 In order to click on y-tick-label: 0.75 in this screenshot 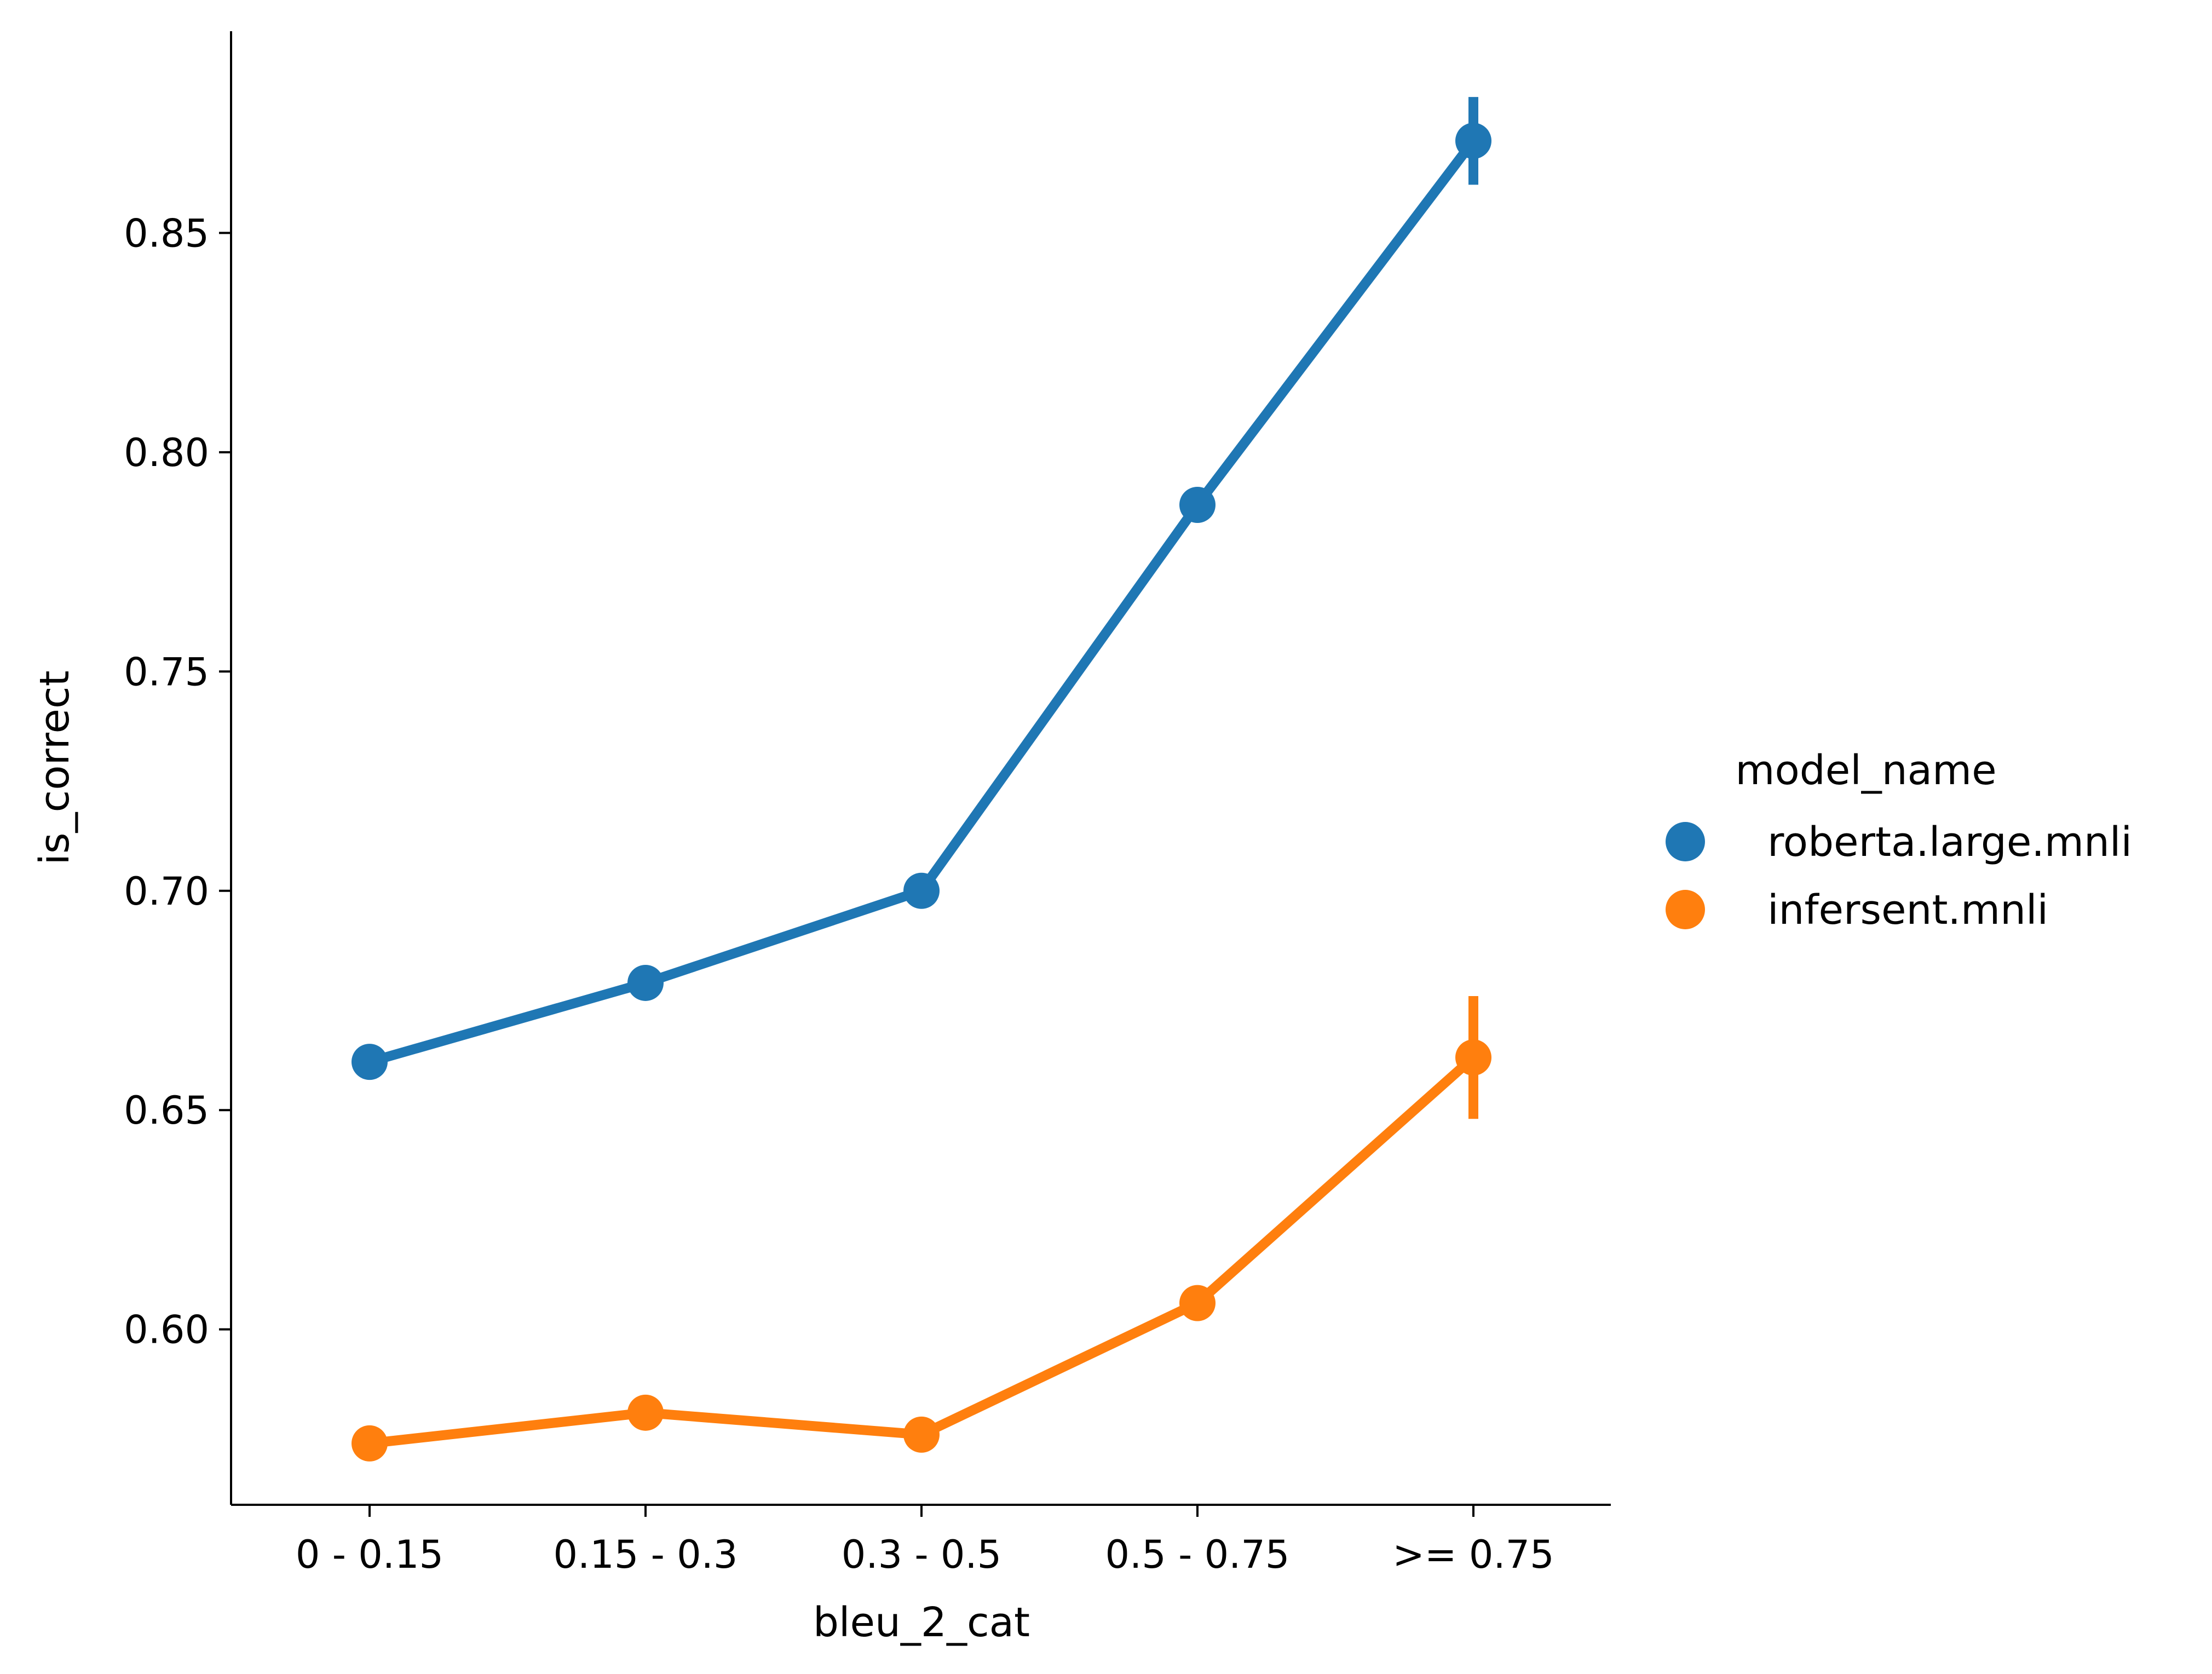, I will do `click(166, 671)`.